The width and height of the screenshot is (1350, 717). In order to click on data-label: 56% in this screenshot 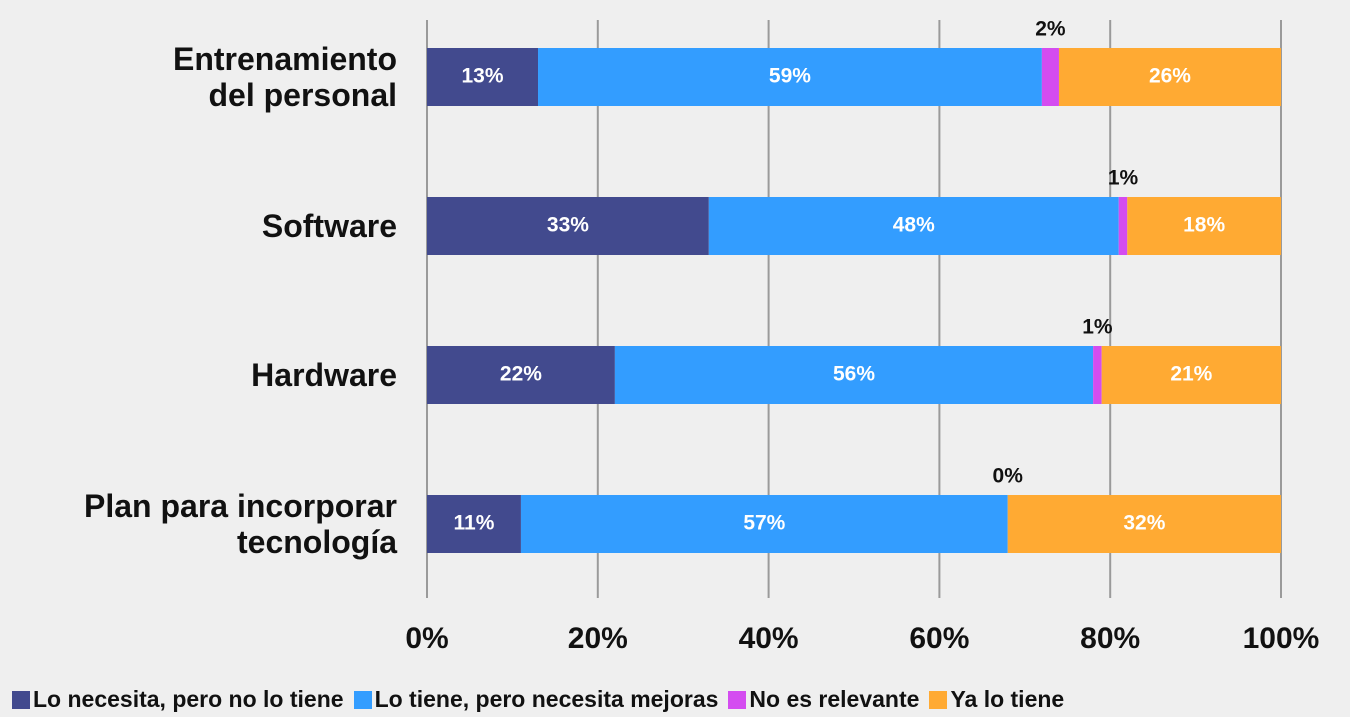, I will do `click(854, 374)`.